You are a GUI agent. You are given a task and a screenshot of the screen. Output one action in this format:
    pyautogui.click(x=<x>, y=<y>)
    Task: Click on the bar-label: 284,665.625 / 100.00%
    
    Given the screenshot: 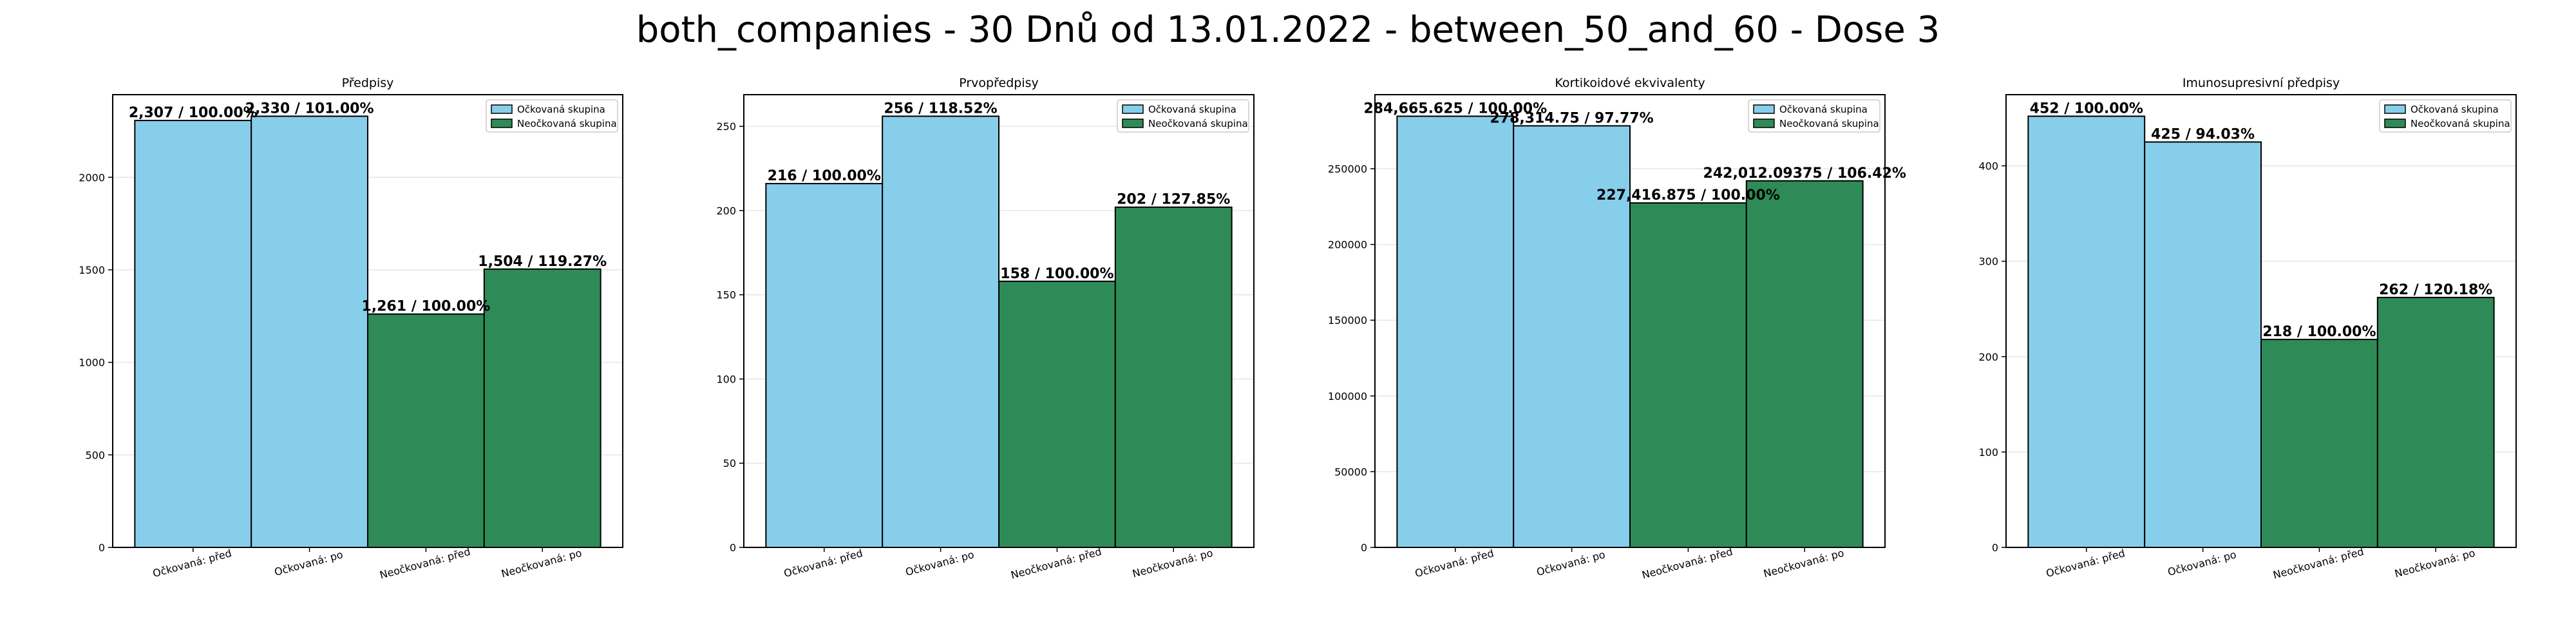 What is the action you would take?
    pyautogui.click(x=1455, y=108)
    